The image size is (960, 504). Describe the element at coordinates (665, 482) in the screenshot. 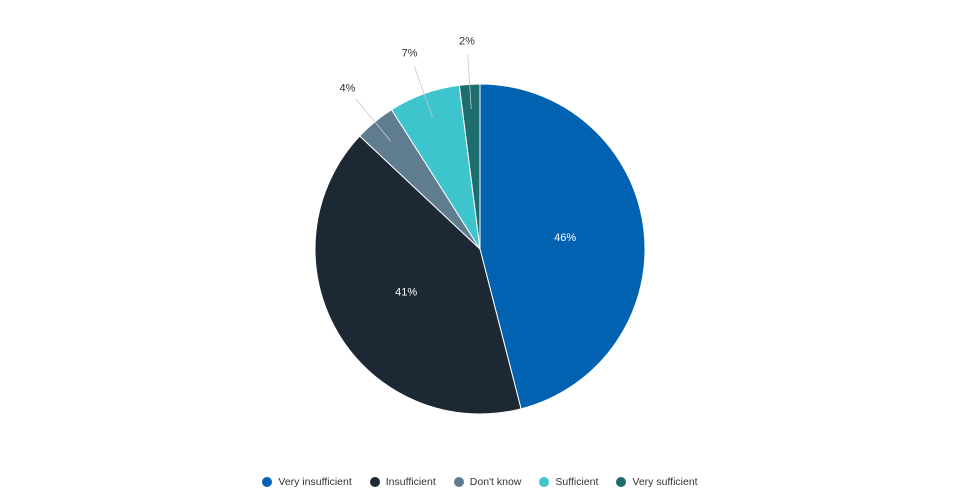

I see `legend-label: Very sufficient` at that location.